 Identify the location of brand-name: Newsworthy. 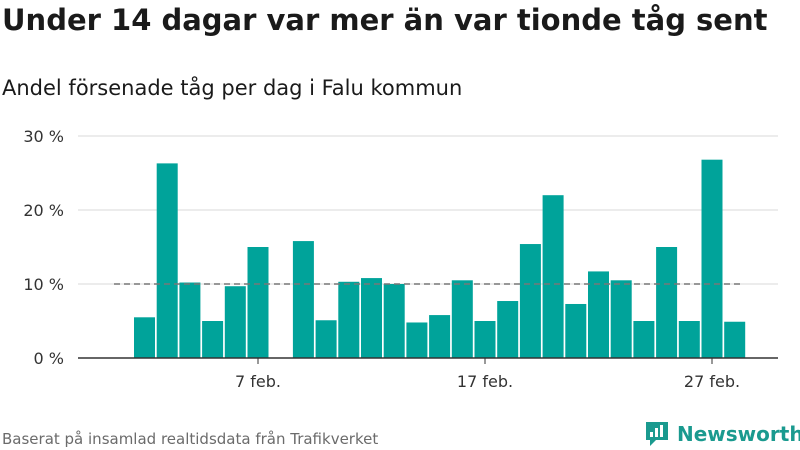
(738, 434).